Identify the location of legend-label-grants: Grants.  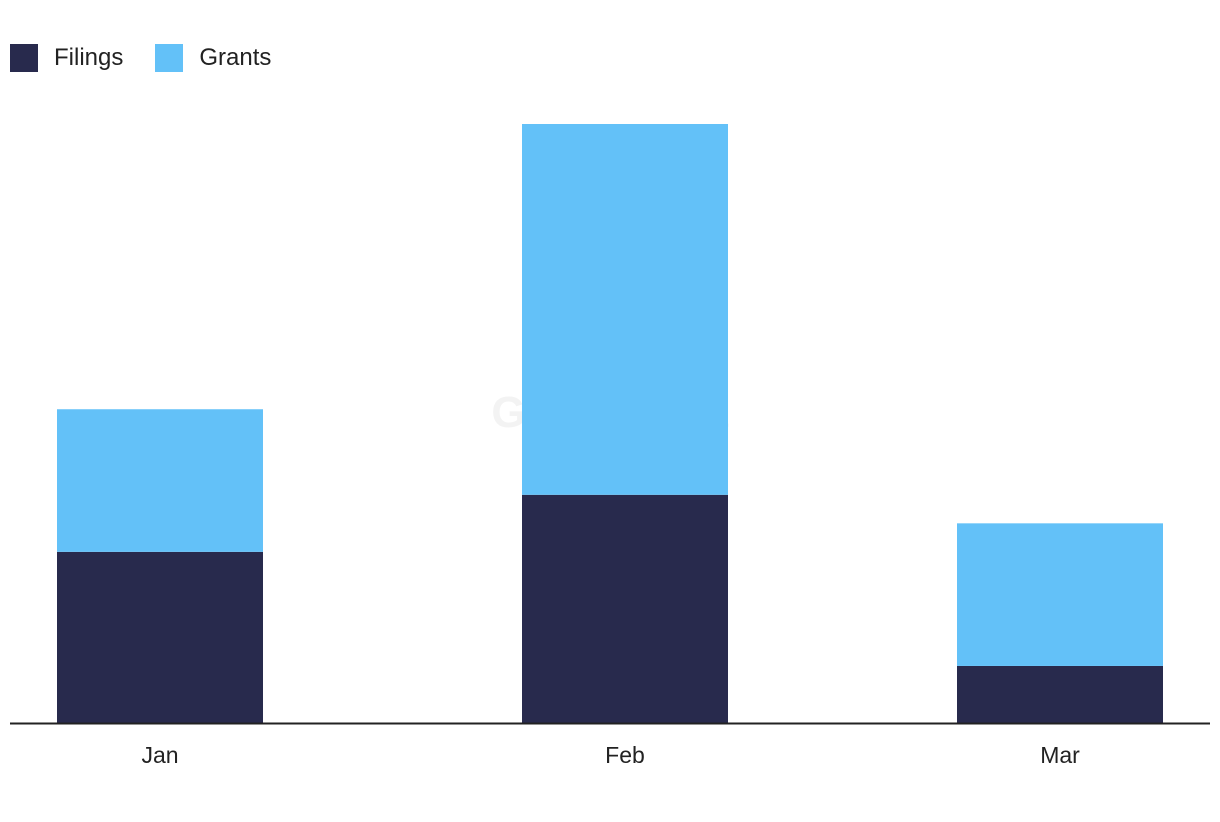
(235, 57).